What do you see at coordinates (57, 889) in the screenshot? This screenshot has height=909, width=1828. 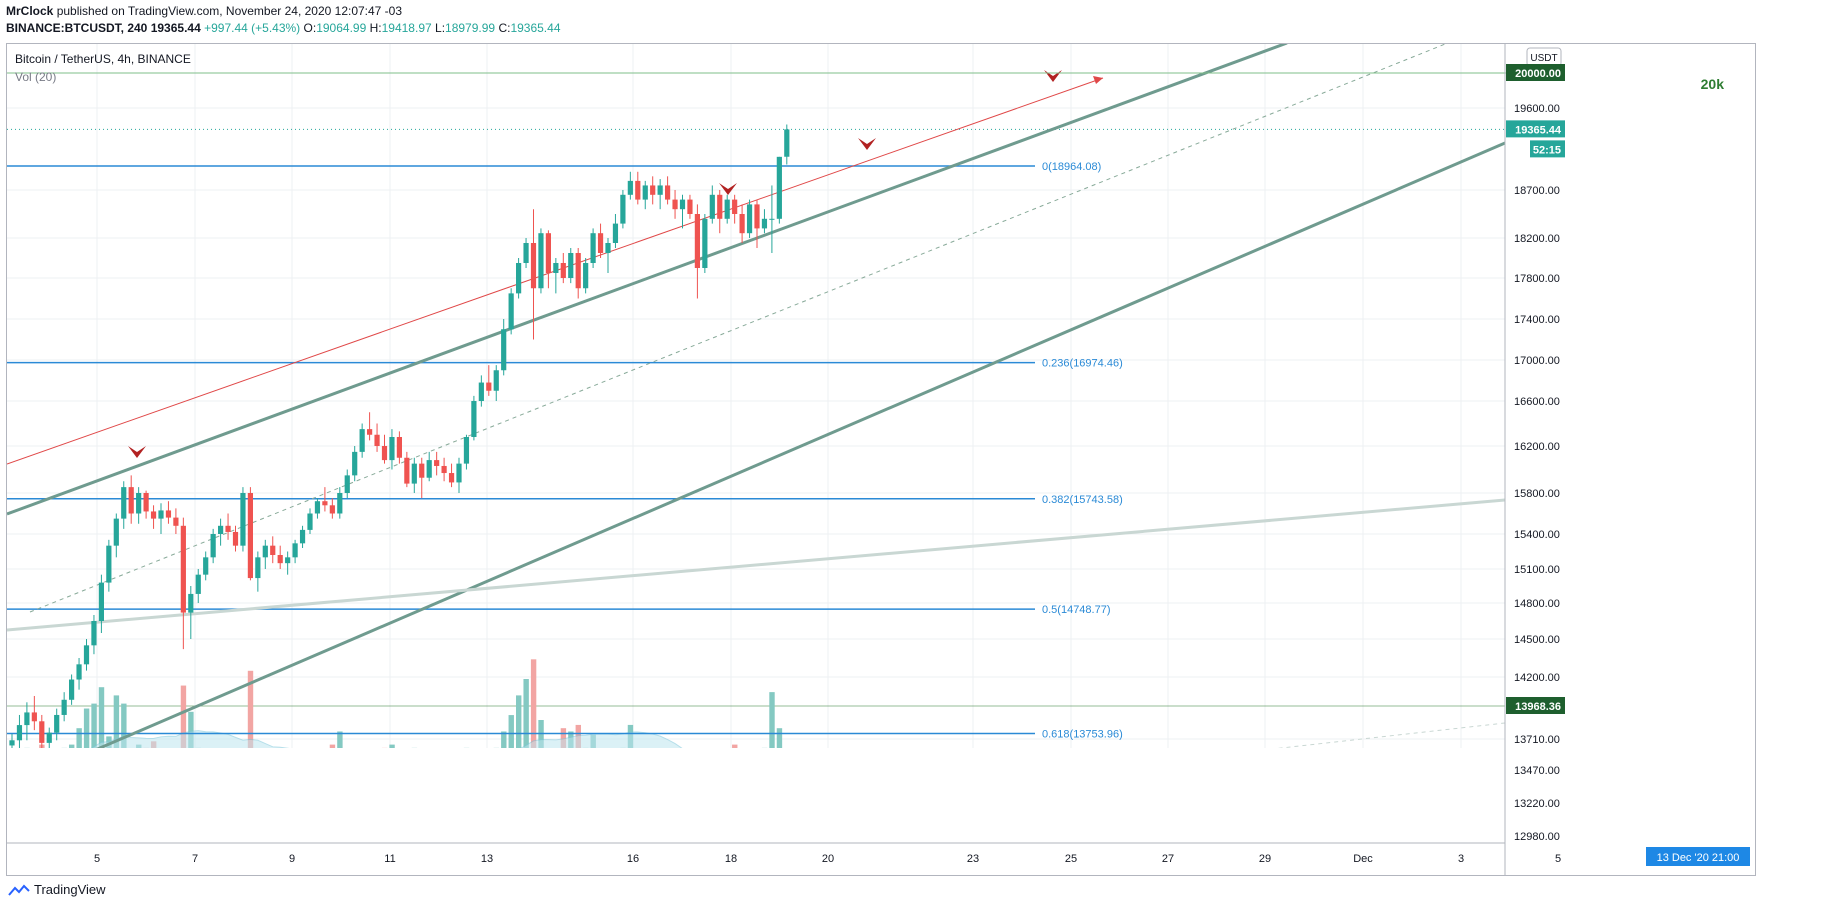 I see `footer-brand: TradingView` at bounding box center [57, 889].